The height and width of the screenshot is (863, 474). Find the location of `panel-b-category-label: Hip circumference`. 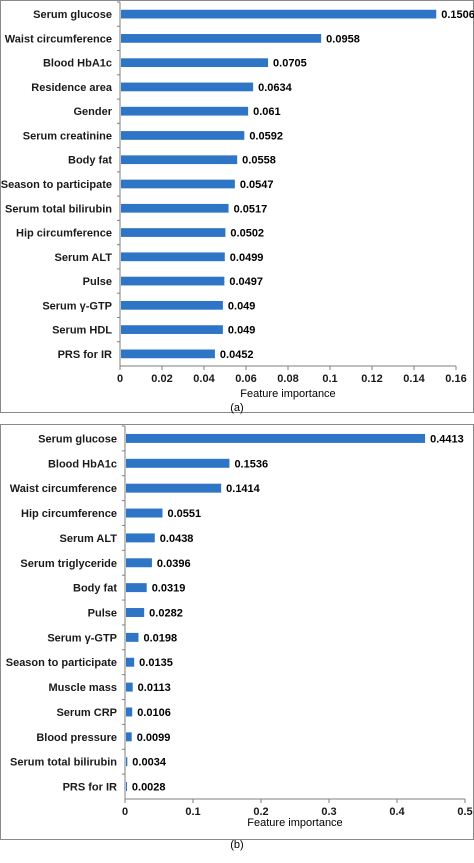

panel-b-category-label: Hip circumference is located at coordinates (69, 514).